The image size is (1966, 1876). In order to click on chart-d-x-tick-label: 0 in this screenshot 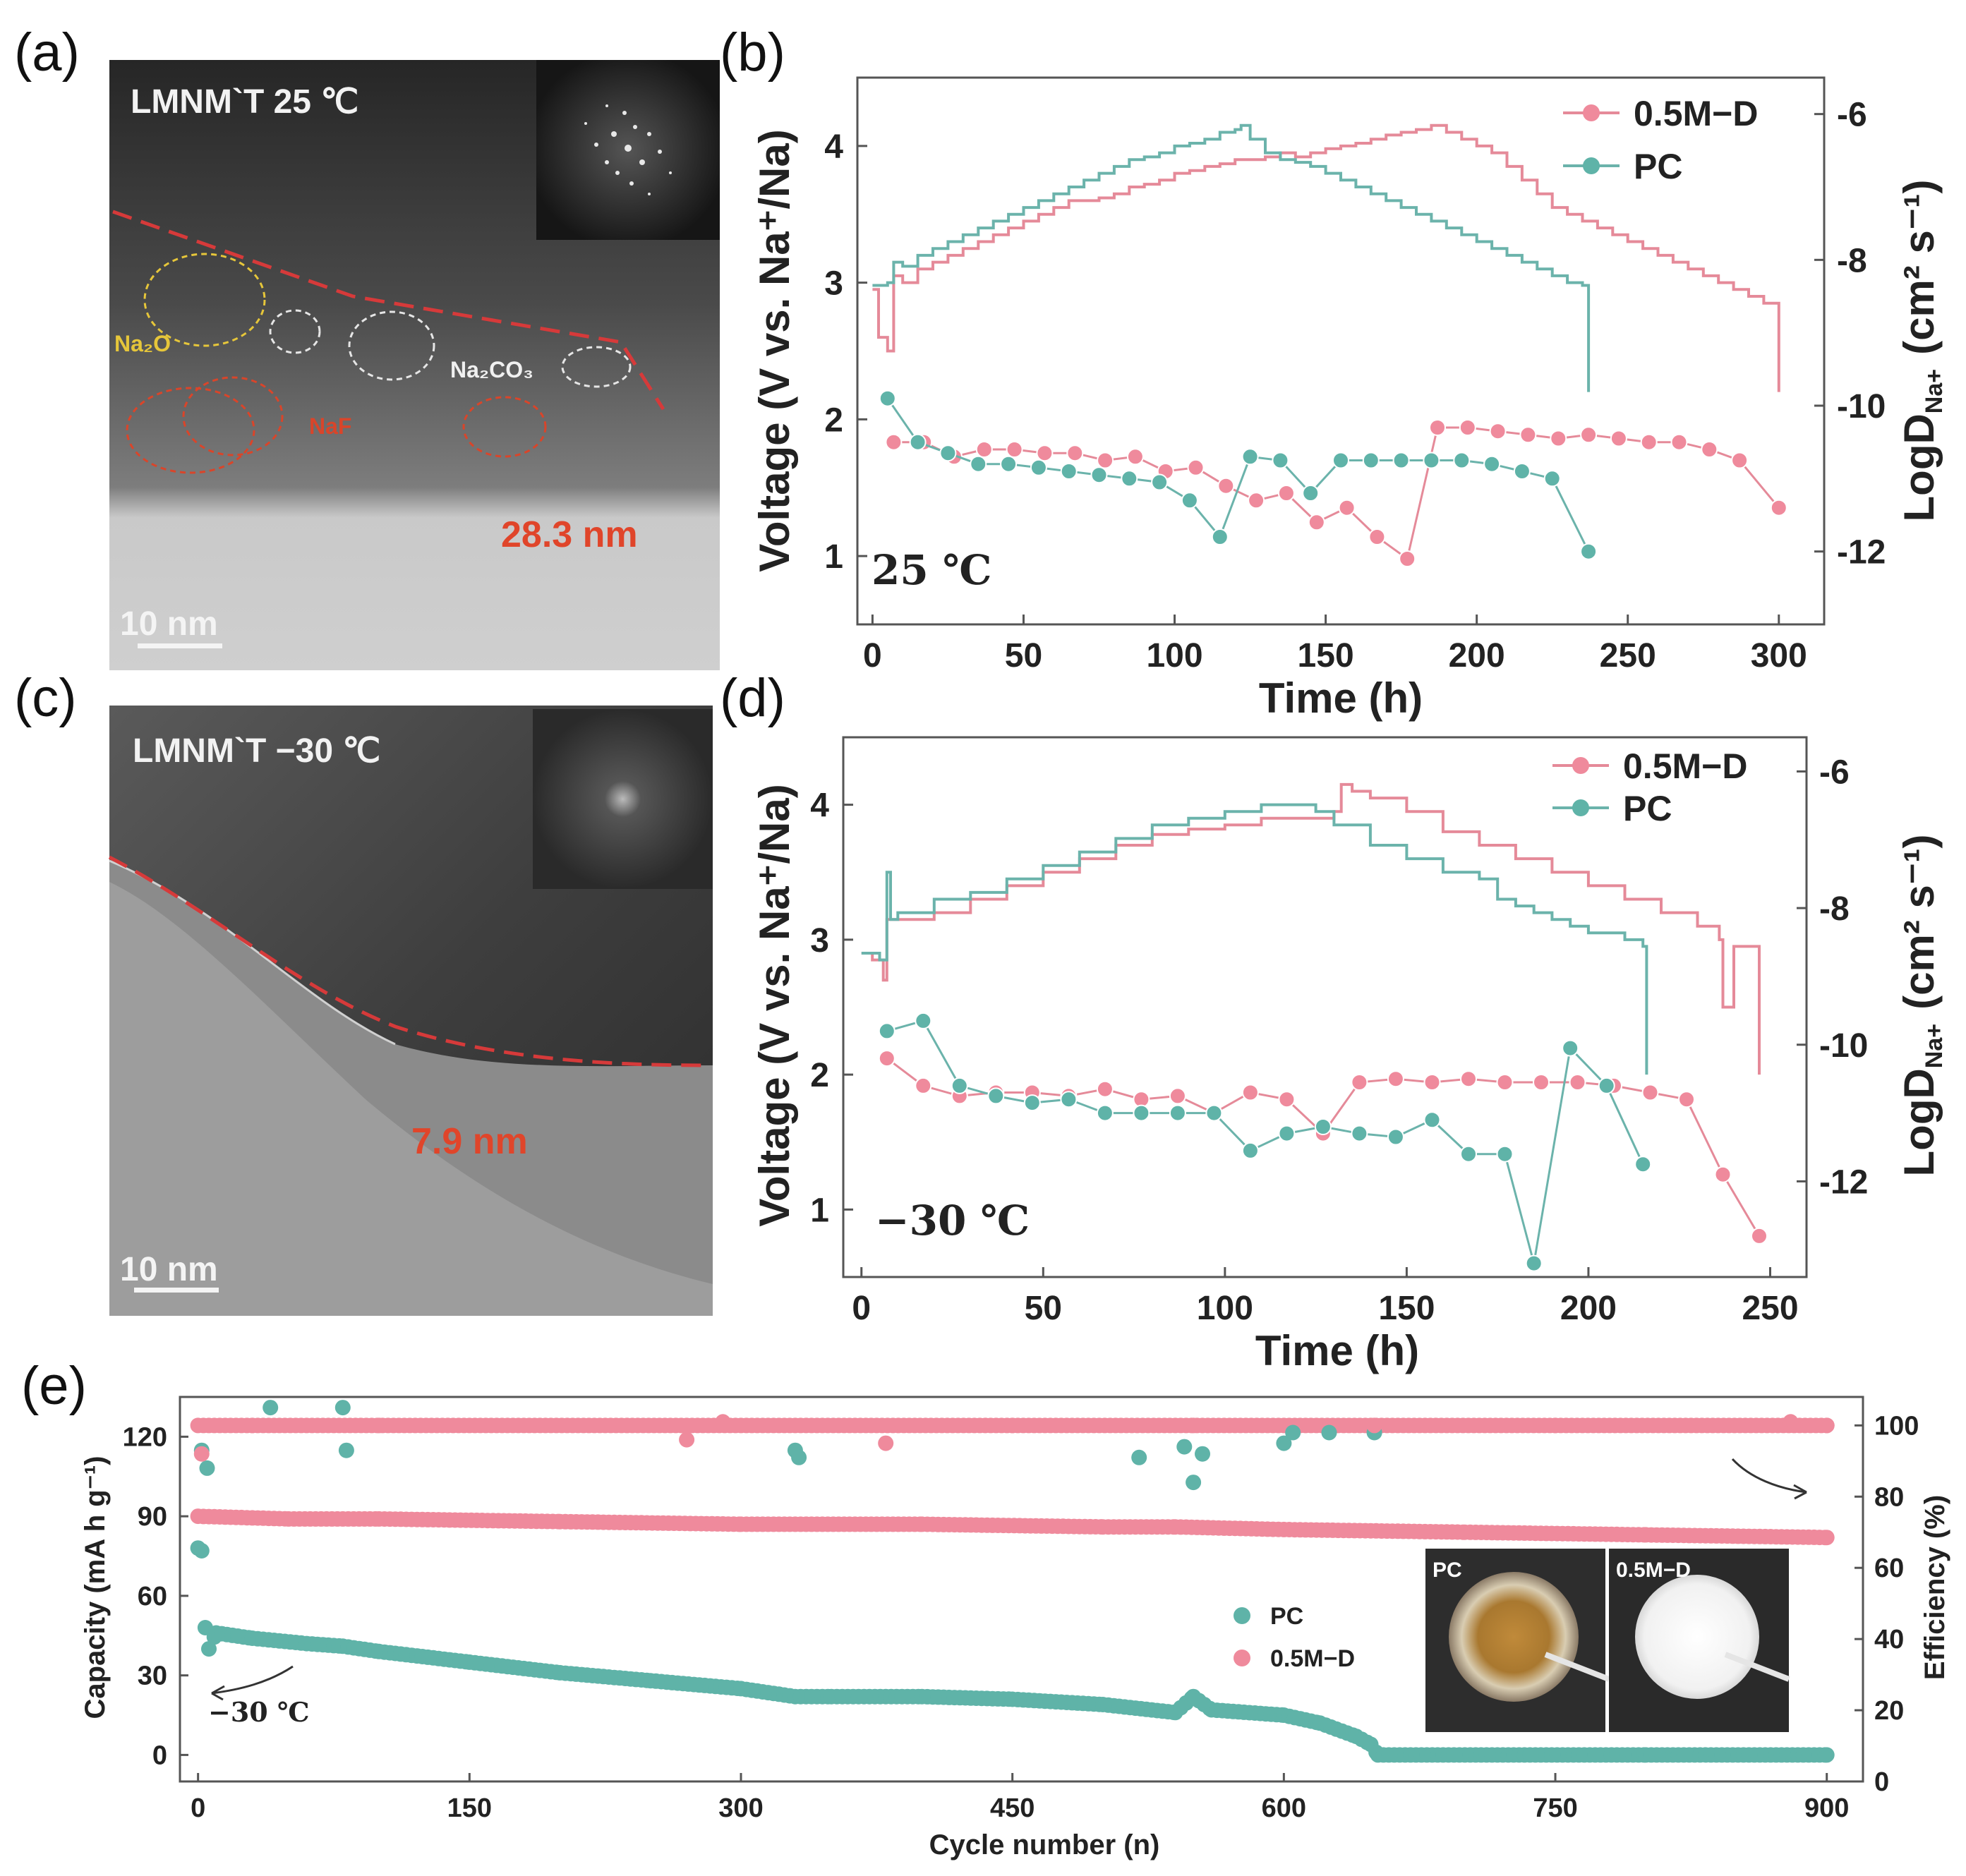, I will do `click(861, 1308)`.